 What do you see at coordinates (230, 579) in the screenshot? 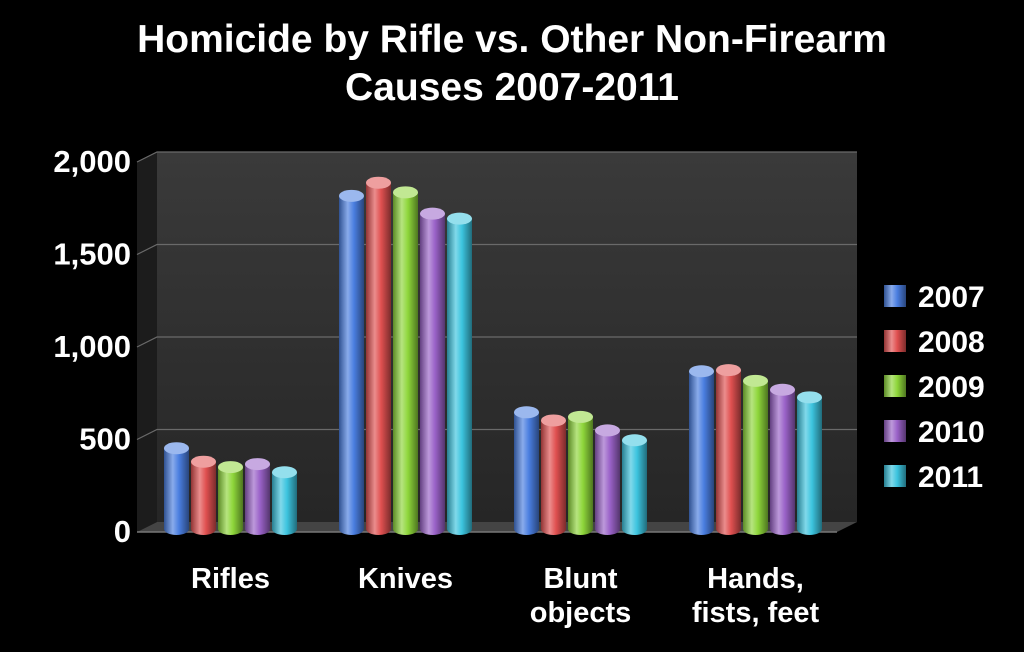
I see `x-tick-label: Rifles` at bounding box center [230, 579].